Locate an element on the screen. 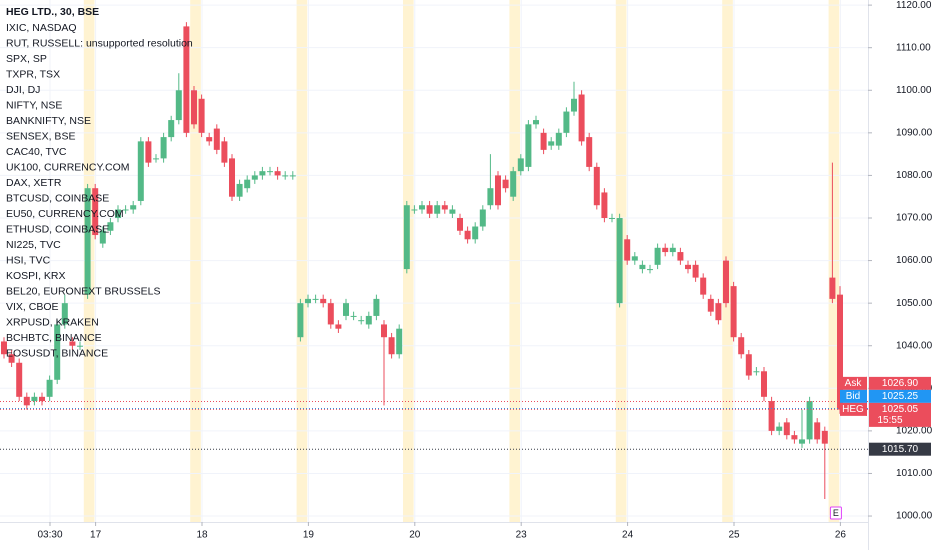 This screenshot has height=550, width=932. y-tick-label: 1100.00 is located at coordinates (914, 90).